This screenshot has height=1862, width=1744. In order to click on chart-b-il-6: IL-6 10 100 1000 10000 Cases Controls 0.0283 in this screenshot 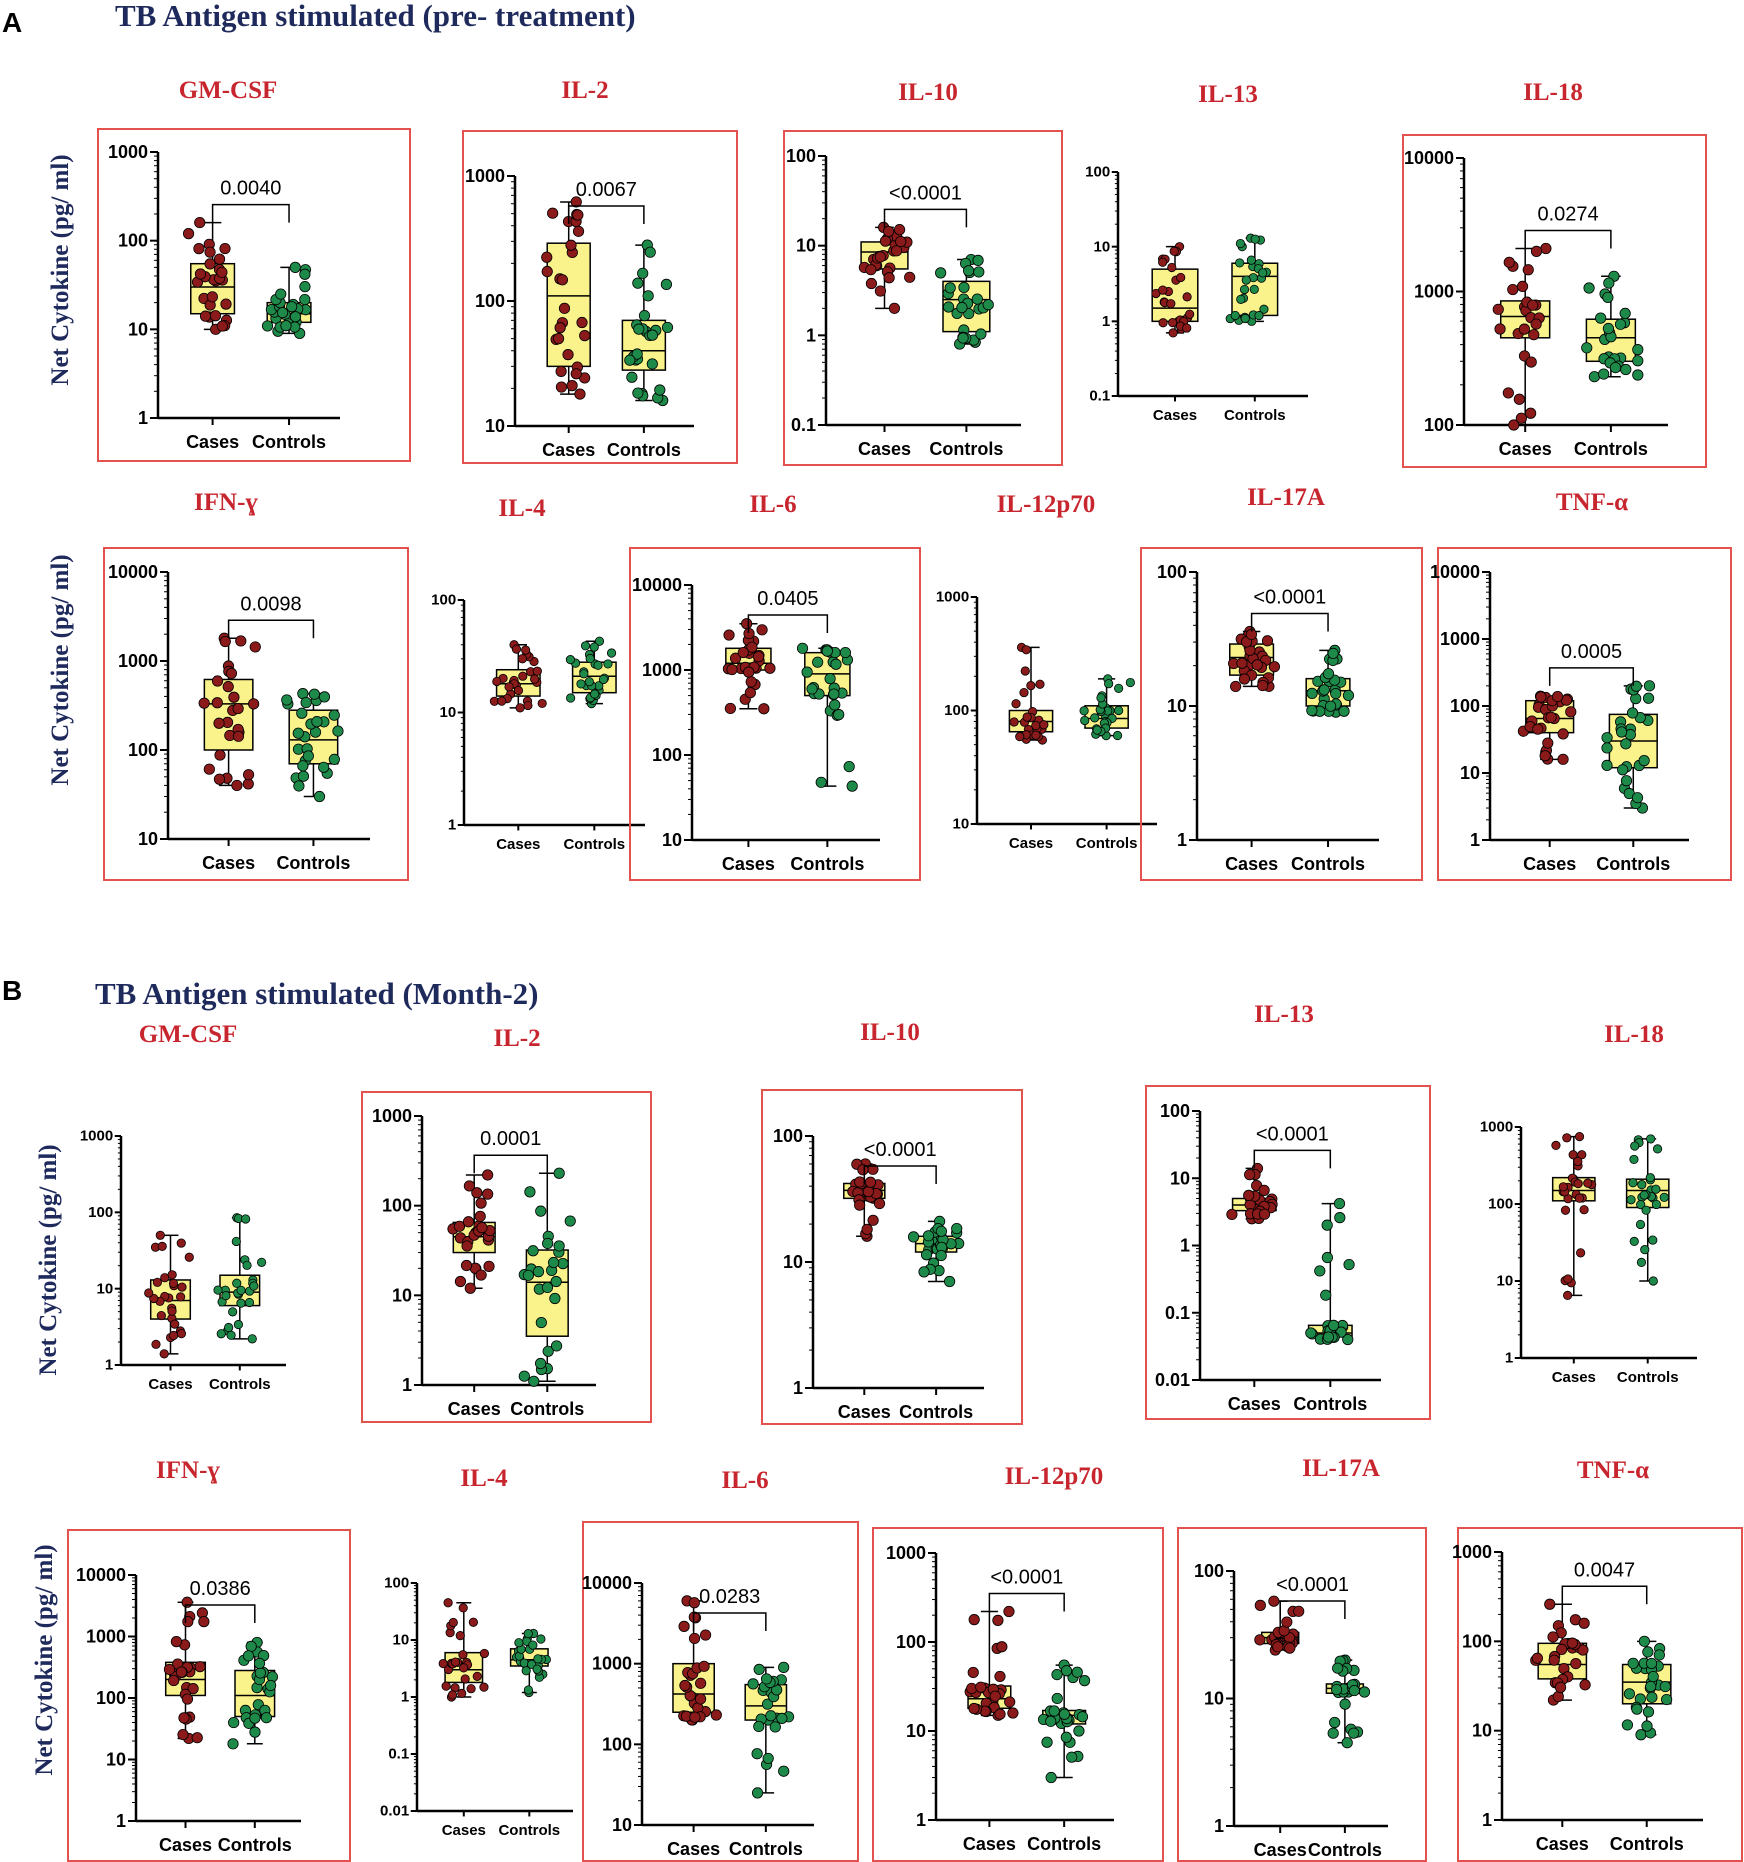, I will do `click(720, 1664)`.